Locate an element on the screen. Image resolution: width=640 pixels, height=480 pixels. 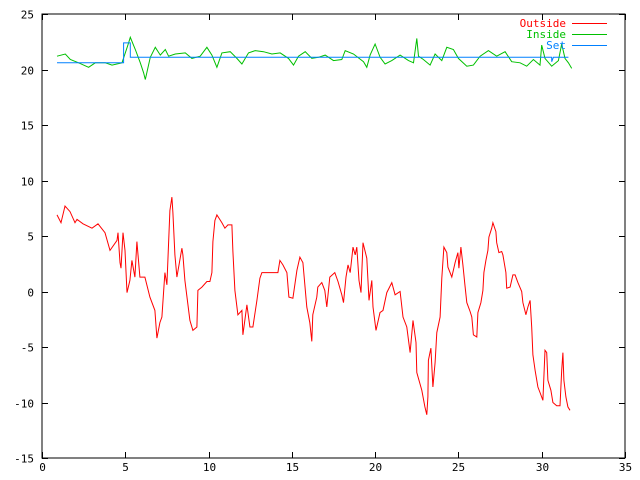
y-tick-label: 20 is located at coordinates (27, 71).